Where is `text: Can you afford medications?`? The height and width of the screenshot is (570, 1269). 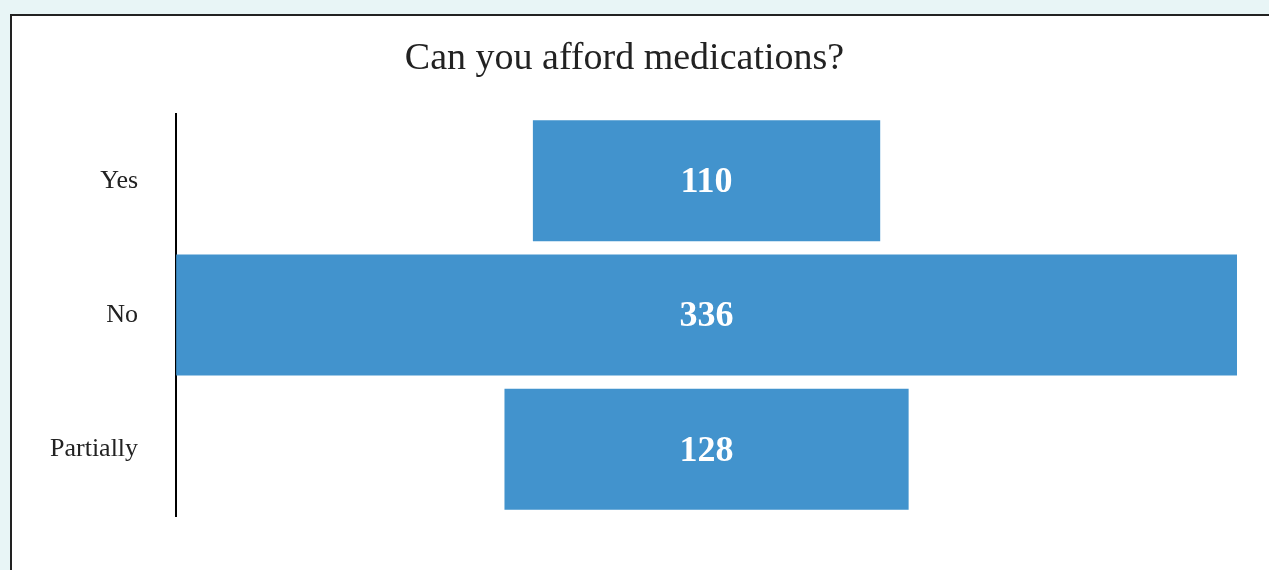
text: Can you afford medications? is located at coordinates (624, 55).